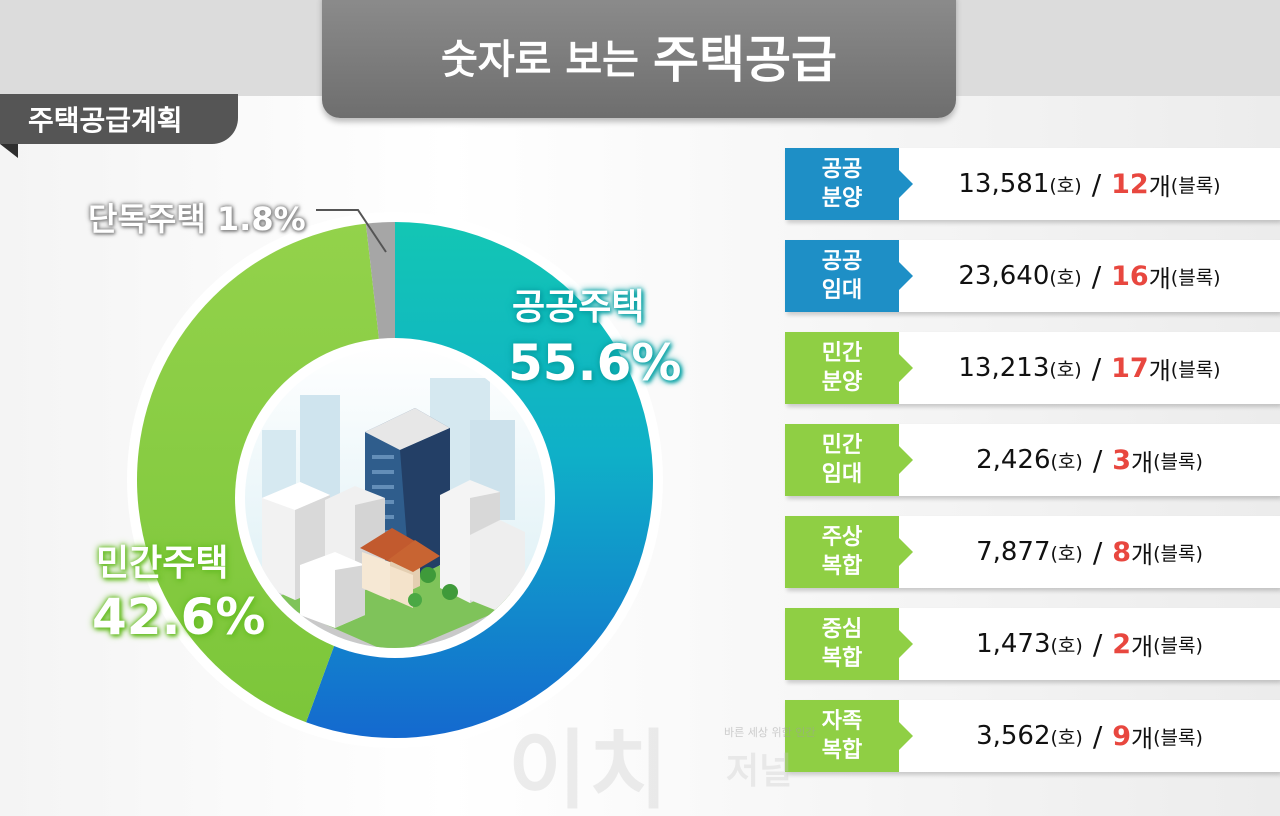  Describe the element at coordinates (578, 307) in the screenshot. I see `slice-label-public: 공공주택` at that location.